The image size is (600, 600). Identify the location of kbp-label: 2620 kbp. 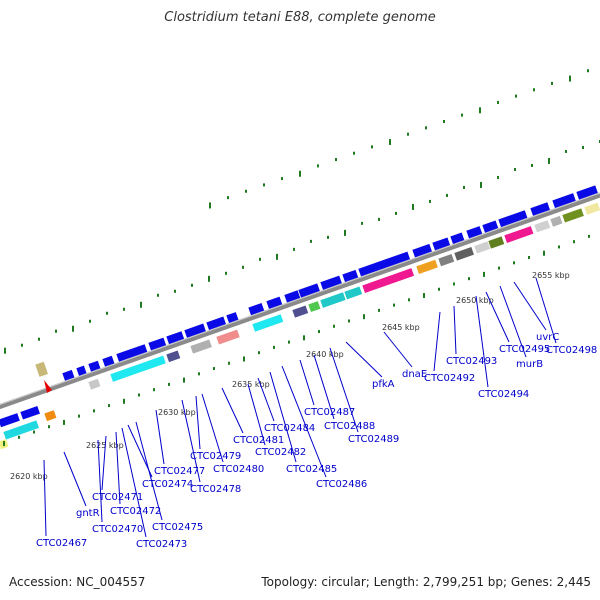
(29, 476).